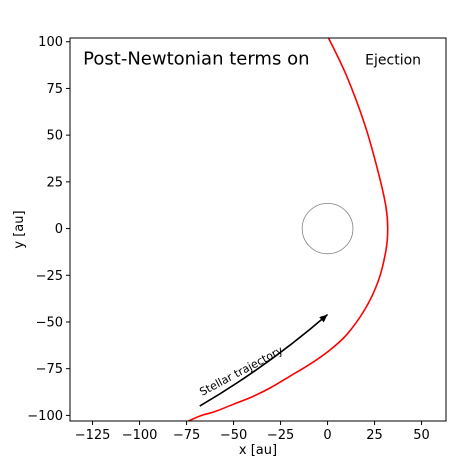  Describe the element at coordinates (48, 229) in the screenshot. I see `y-axis-ticks: −100 −75 −50 −25 0 25 50 75 100` at that location.